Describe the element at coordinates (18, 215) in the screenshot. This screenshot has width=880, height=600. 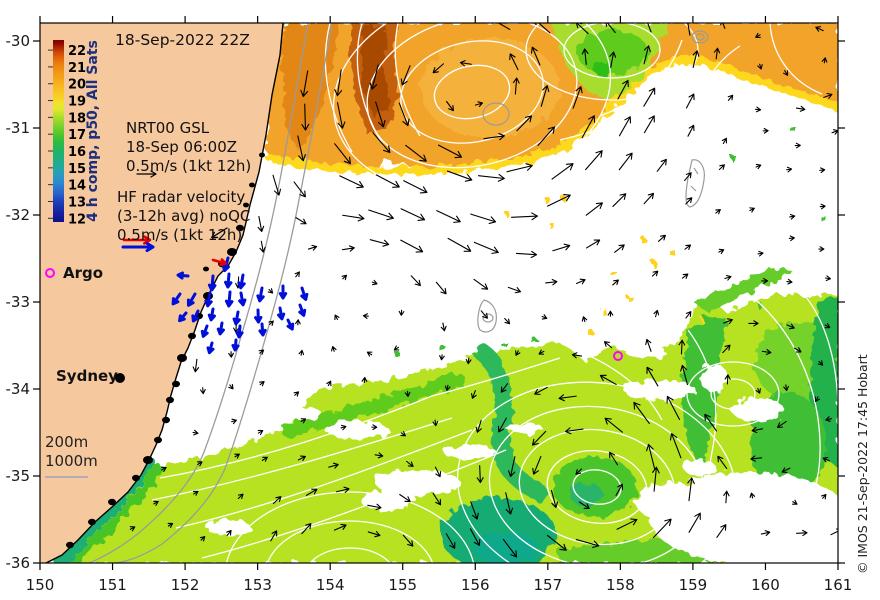
I see `y-tick-label: -32` at that location.